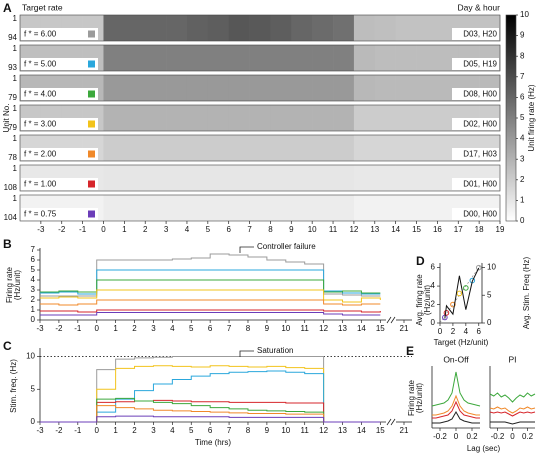 This screenshot has height=458, width=538. I want to click on x-tick-label: 0, so click(96, 328).